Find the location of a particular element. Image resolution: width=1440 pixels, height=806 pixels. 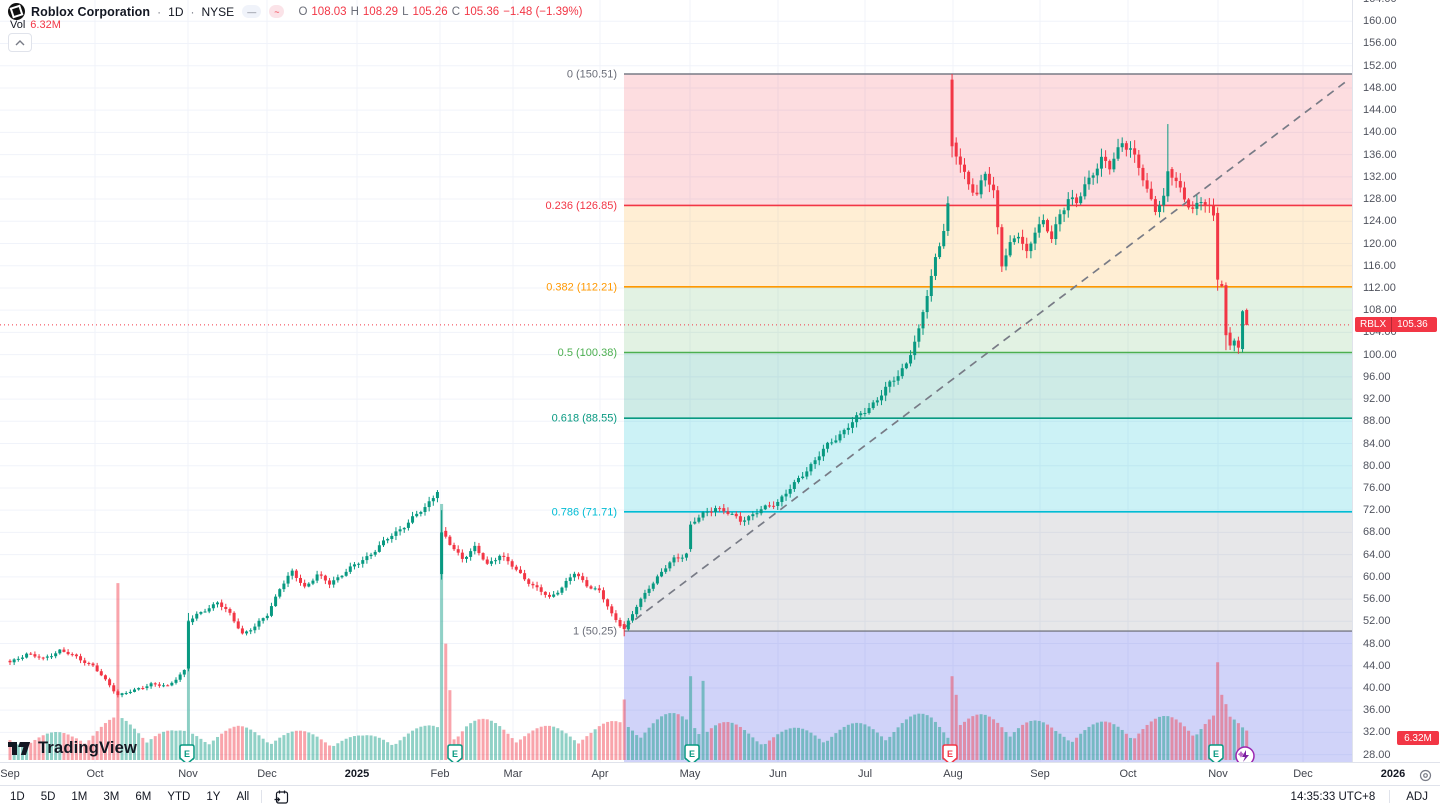

axis-divider is located at coordinates (1352, 392).